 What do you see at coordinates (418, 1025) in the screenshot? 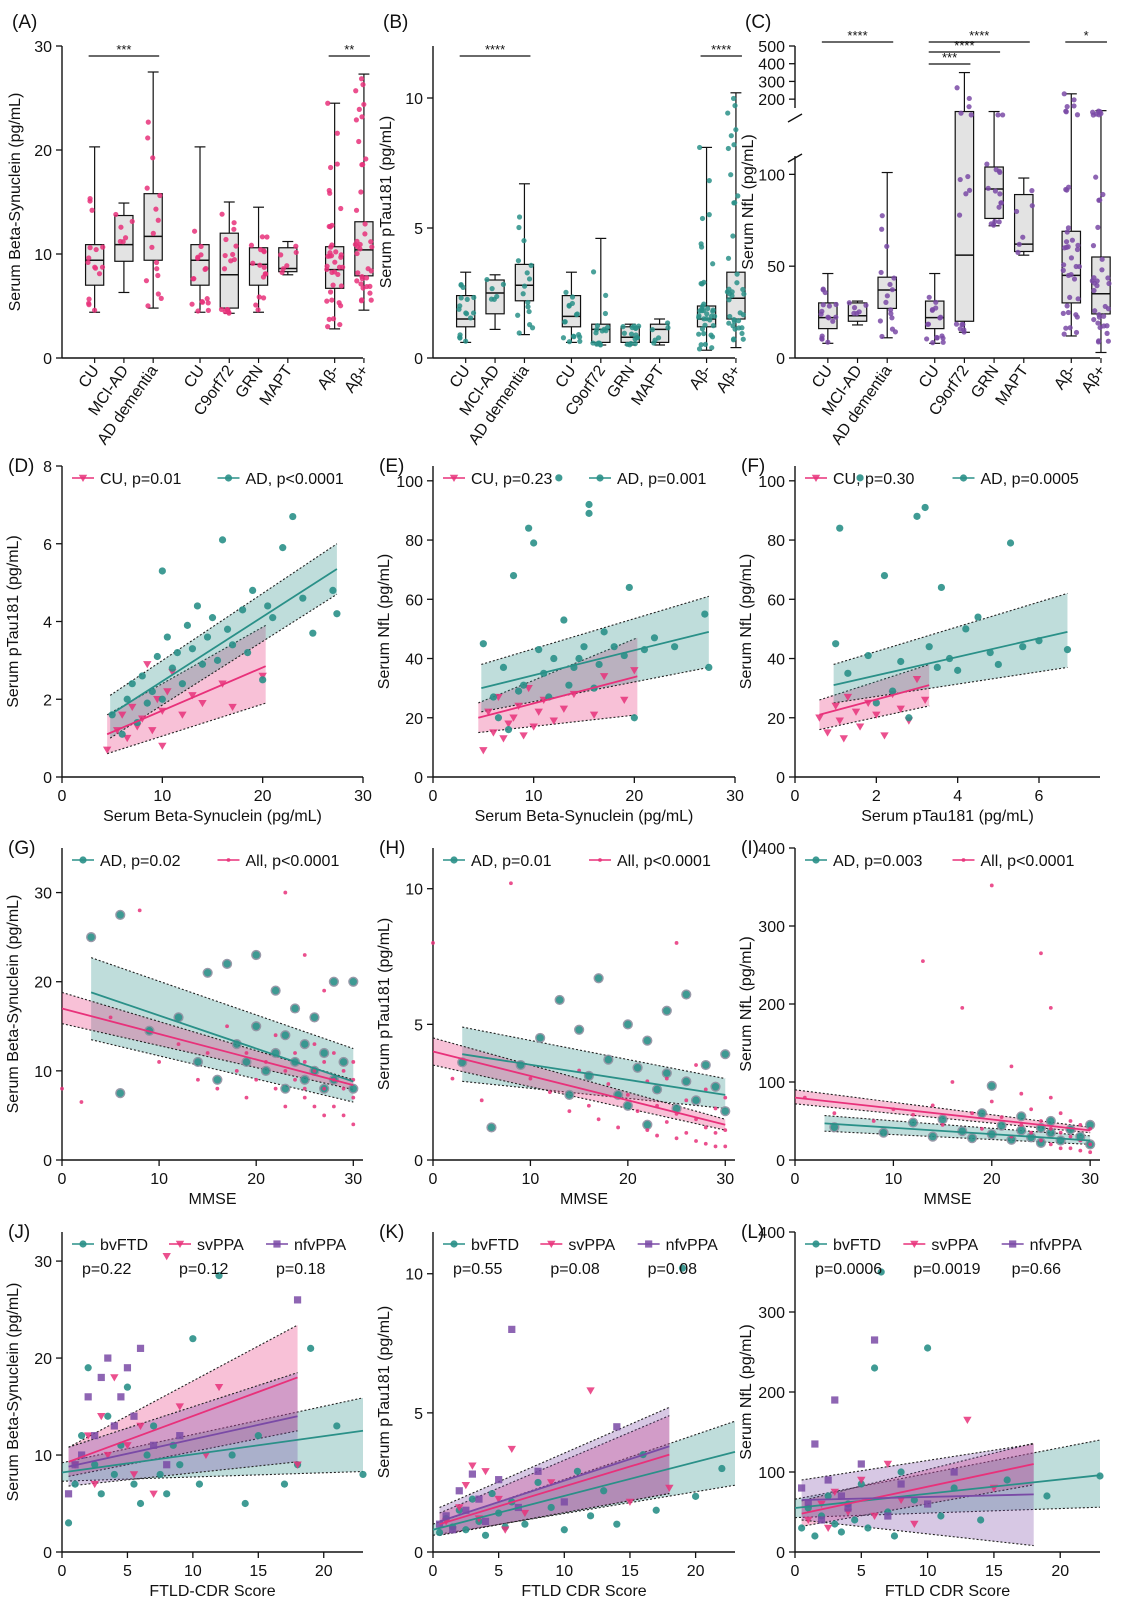
I see `y-tick-label: 5` at bounding box center [418, 1025].